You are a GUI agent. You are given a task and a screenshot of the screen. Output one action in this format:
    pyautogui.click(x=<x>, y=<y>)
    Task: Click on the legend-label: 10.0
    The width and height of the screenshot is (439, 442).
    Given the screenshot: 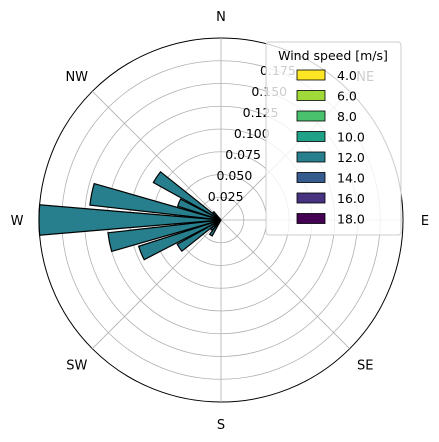 What is the action you would take?
    pyautogui.click(x=351, y=137)
    